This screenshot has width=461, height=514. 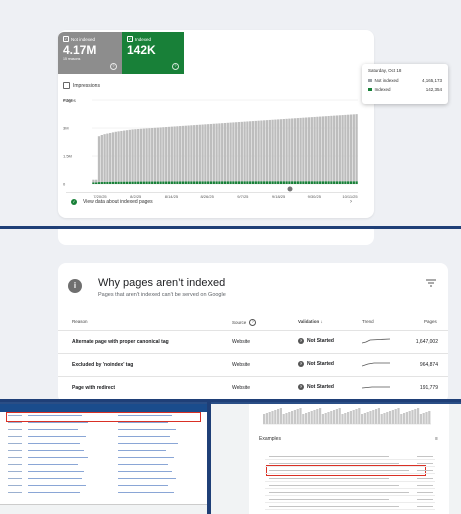 What do you see at coordinates (66, 39) in the screenshot?
I see `checkbox-icon: ✓` at bounding box center [66, 39].